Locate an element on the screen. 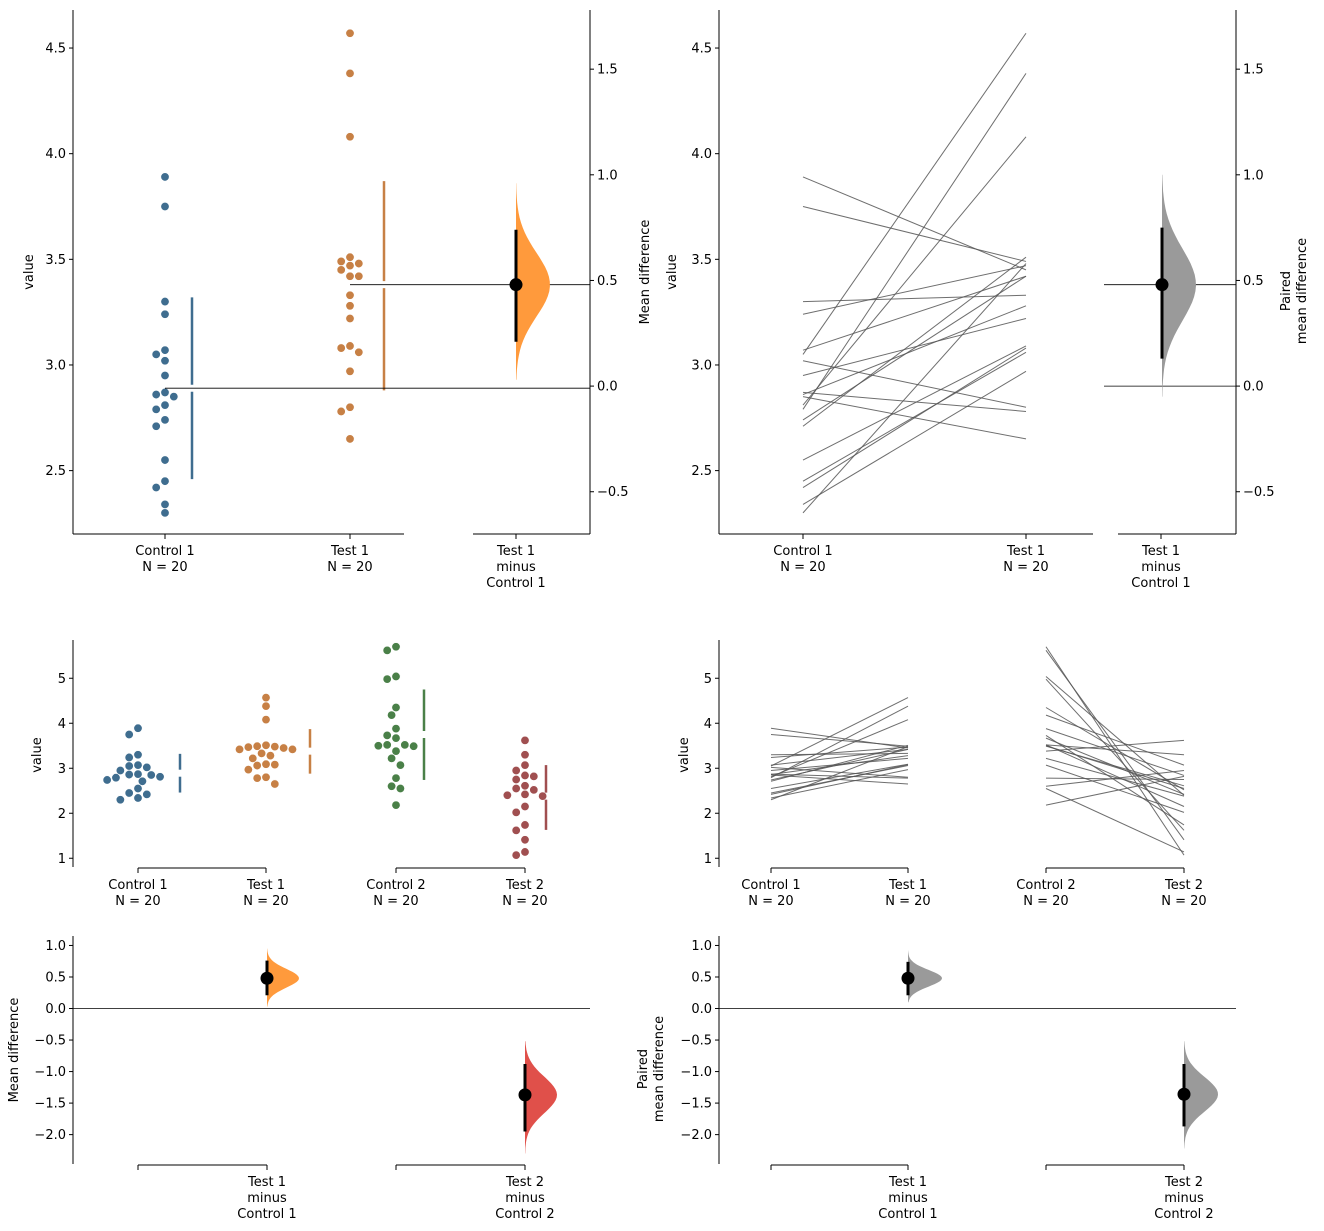  panel6-x-tick-label: Test 1 is located at coordinates (907, 1182).